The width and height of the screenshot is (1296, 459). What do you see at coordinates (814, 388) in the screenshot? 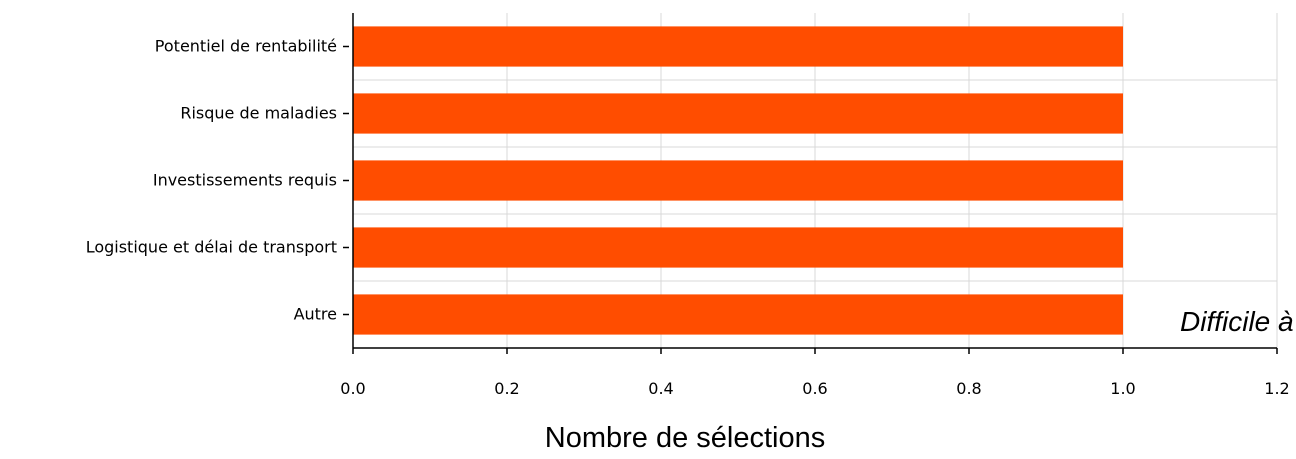
I see `x-tick-label: 0.6` at bounding box center [814, 388].